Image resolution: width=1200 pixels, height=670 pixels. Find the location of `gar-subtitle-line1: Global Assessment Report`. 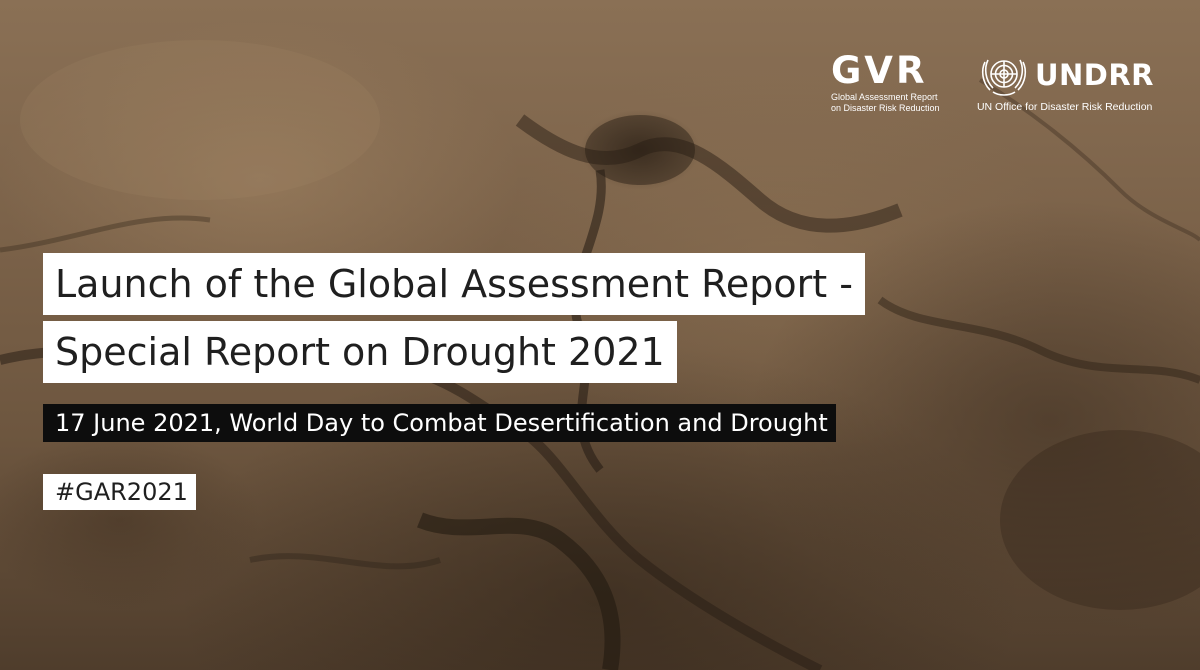

gar-subtitle-line1: Global Assessment Report is located at coordinates (884, 97).